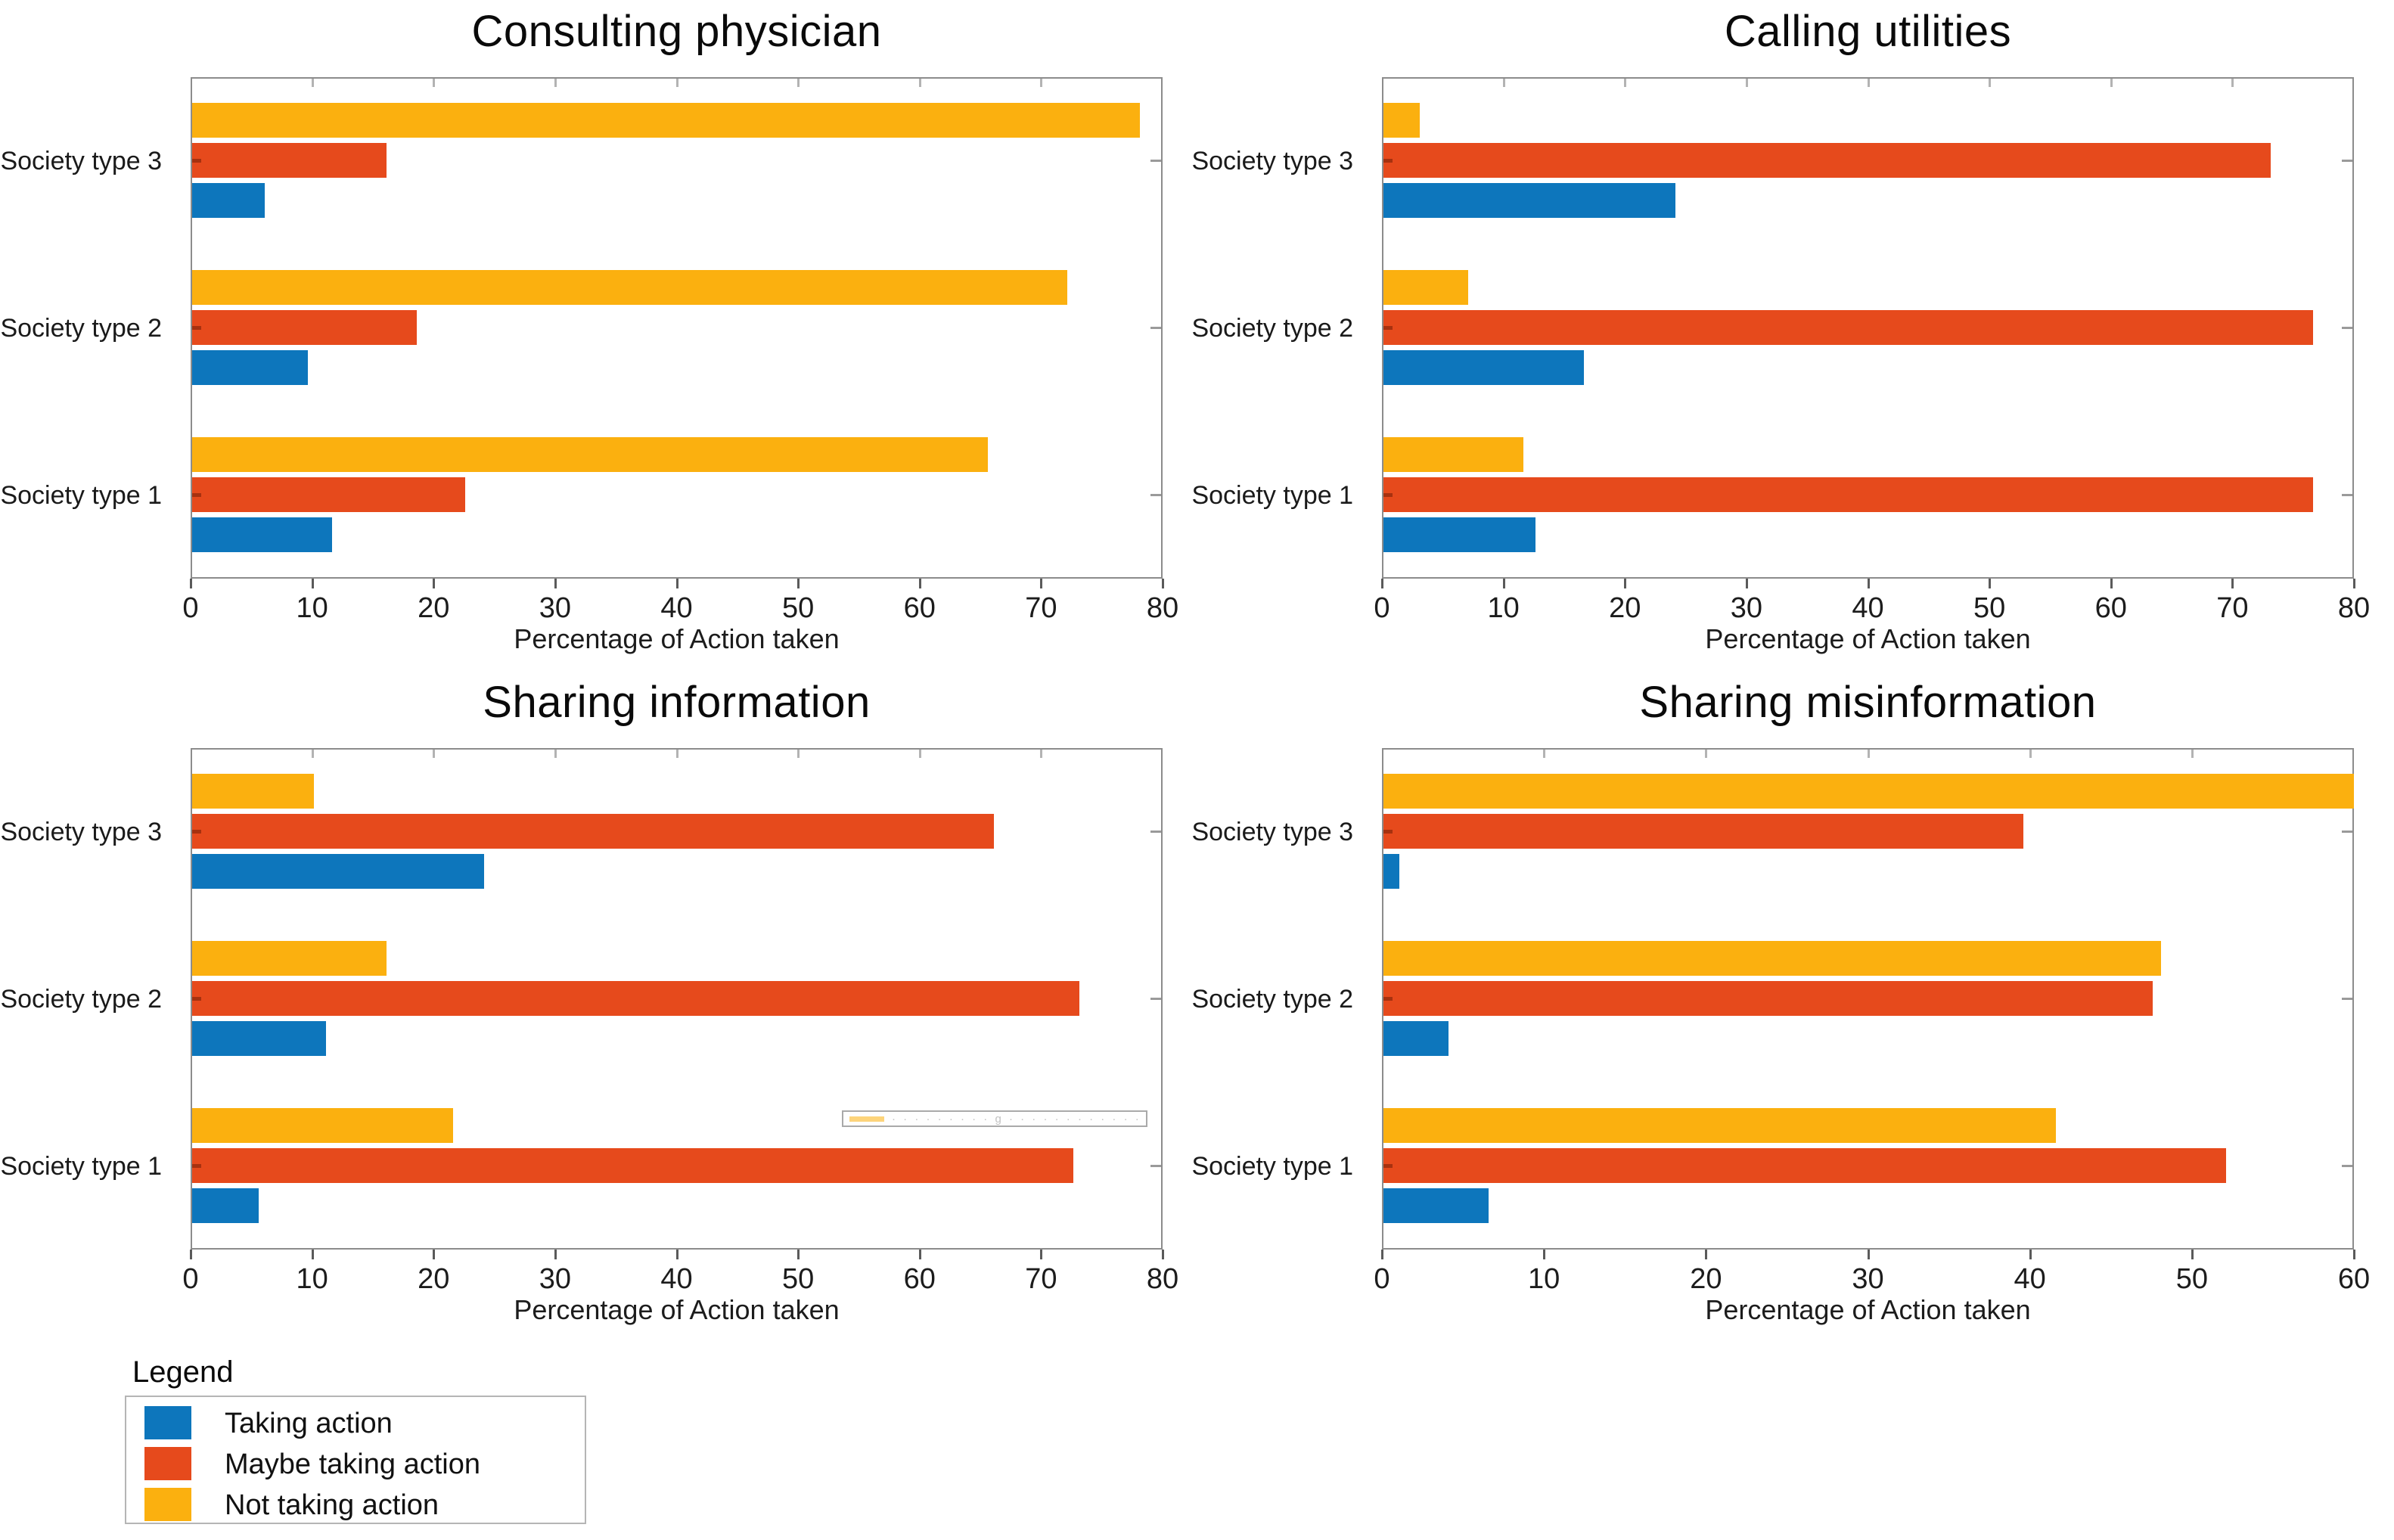 The width and height of the screenshot is (2394, 1540). I want to click on chart-title: Sharing information, so click(677, 702).